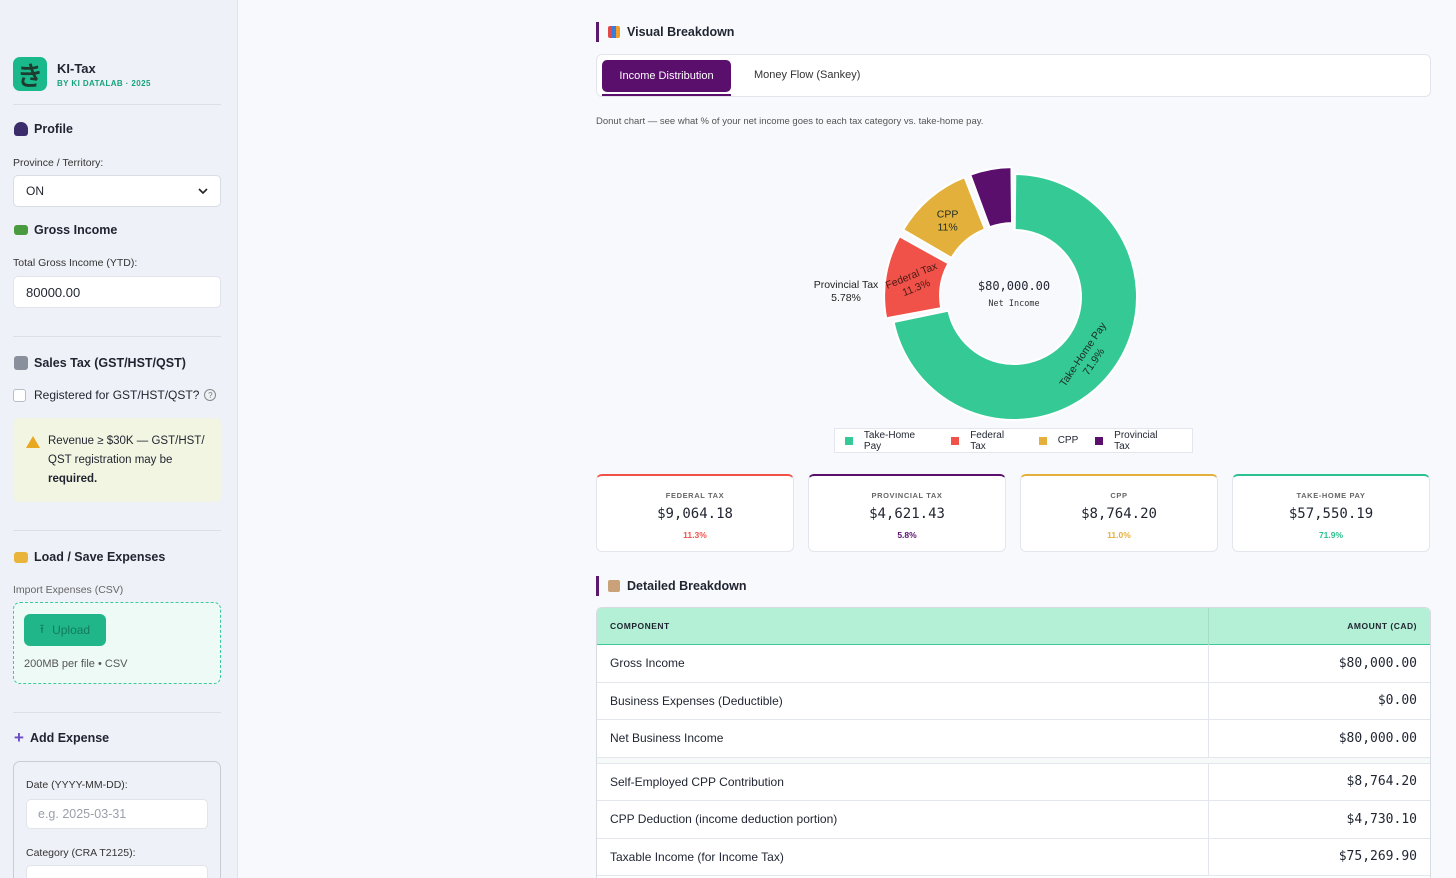 The width and height of the screenshot is (1456, 878). What do you see at coordinates (614, 32) in the screenshot?
I see `bar-chart-icon` at bounding box center [614, 32].